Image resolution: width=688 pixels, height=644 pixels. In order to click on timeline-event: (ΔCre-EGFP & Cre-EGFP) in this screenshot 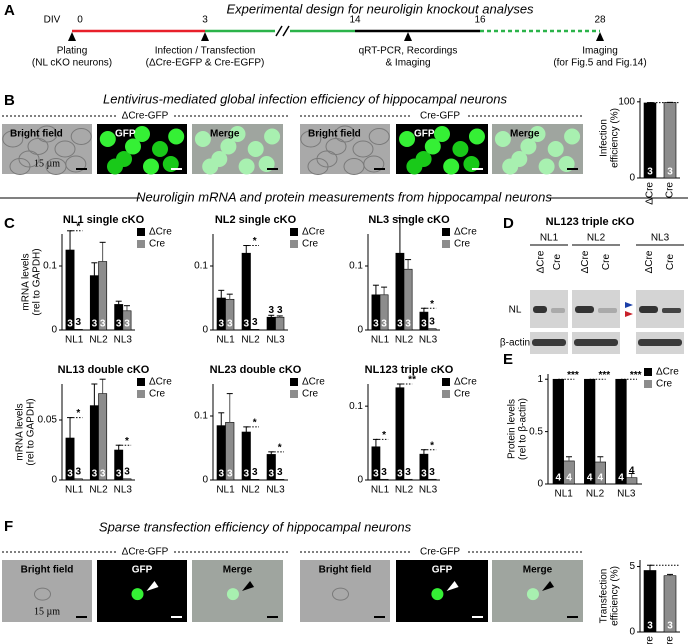, I will do `click(205, 63)`.